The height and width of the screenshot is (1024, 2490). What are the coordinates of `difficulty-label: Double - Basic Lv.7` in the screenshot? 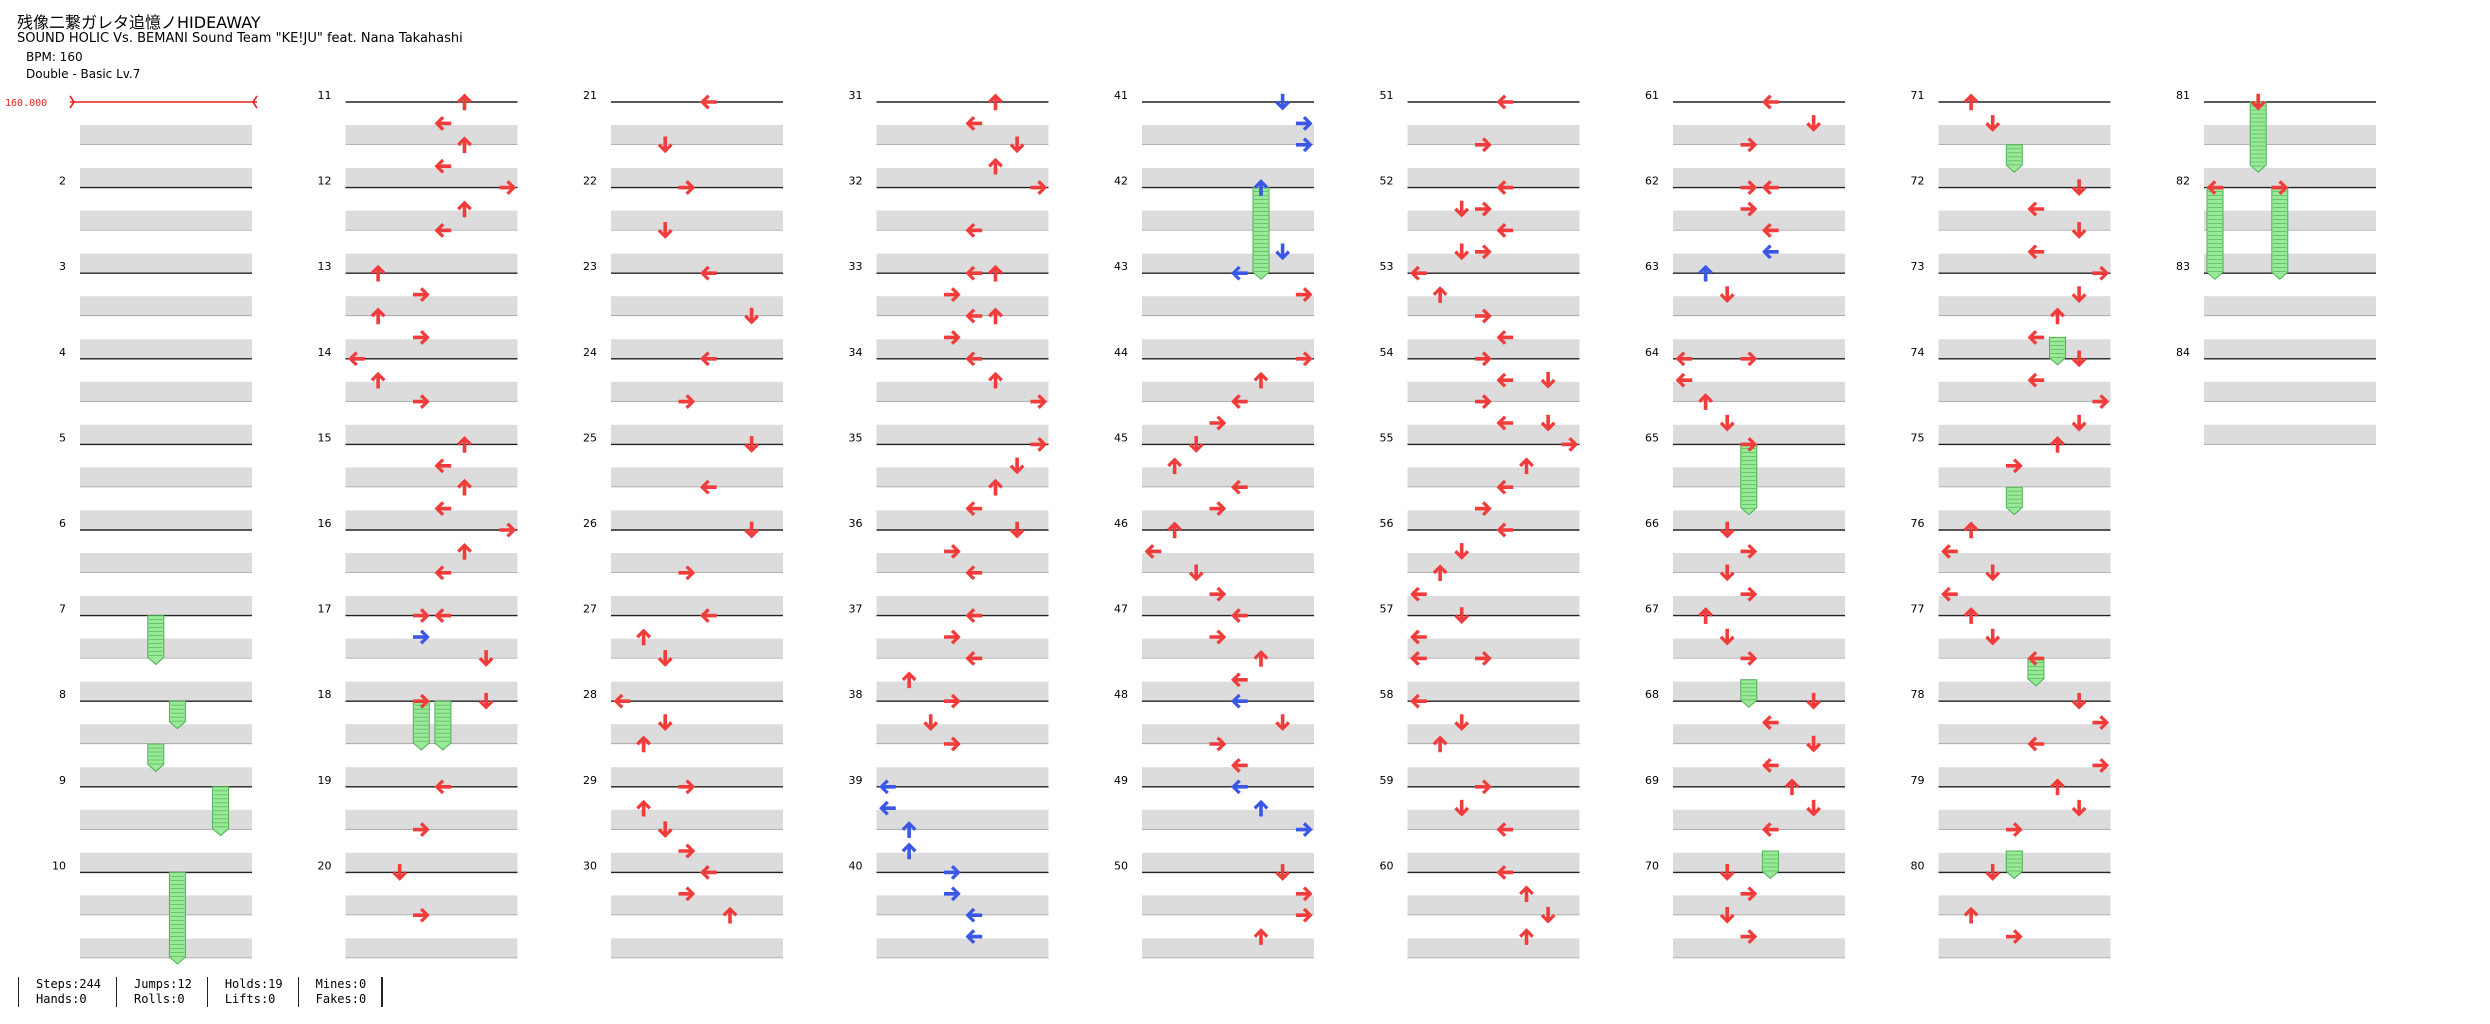 It's located at (83, 74).